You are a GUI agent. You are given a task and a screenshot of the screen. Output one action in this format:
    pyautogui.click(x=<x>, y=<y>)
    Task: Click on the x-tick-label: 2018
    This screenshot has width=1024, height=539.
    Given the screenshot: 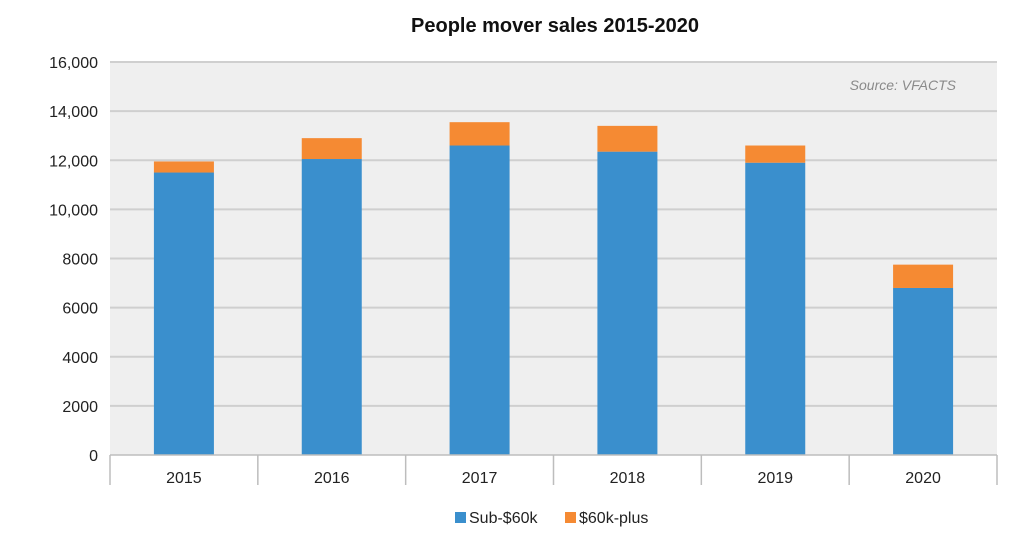 What is the action you would take?
    pyautogui.click(x=628, y=478)
    